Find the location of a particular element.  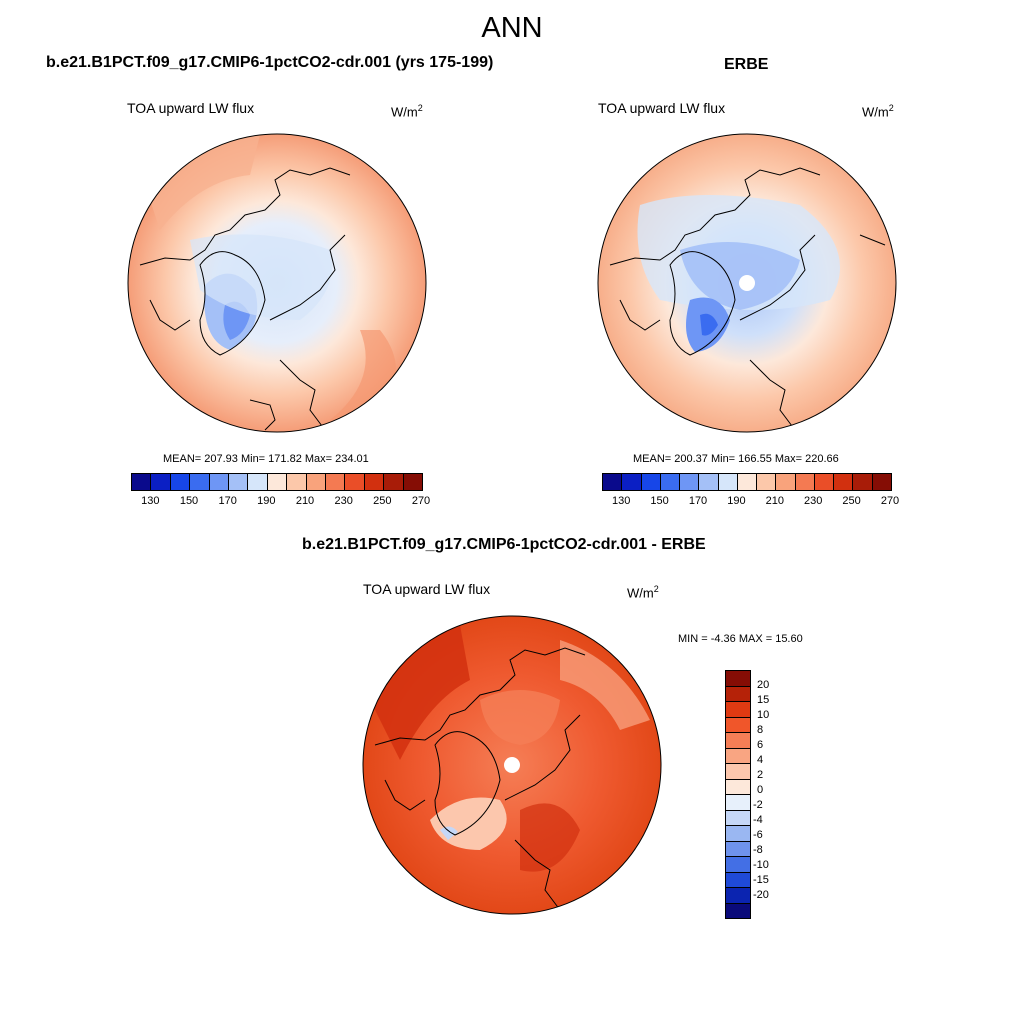

panel1-units: W/m2 is located at coordinates (407, 111).